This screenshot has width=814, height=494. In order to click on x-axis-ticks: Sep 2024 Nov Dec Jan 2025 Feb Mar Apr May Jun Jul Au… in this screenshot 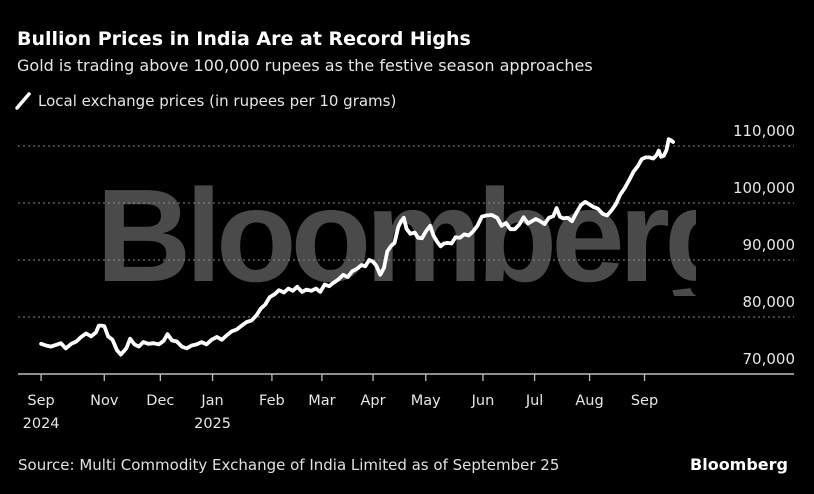, I will do `click(340, 403)`.